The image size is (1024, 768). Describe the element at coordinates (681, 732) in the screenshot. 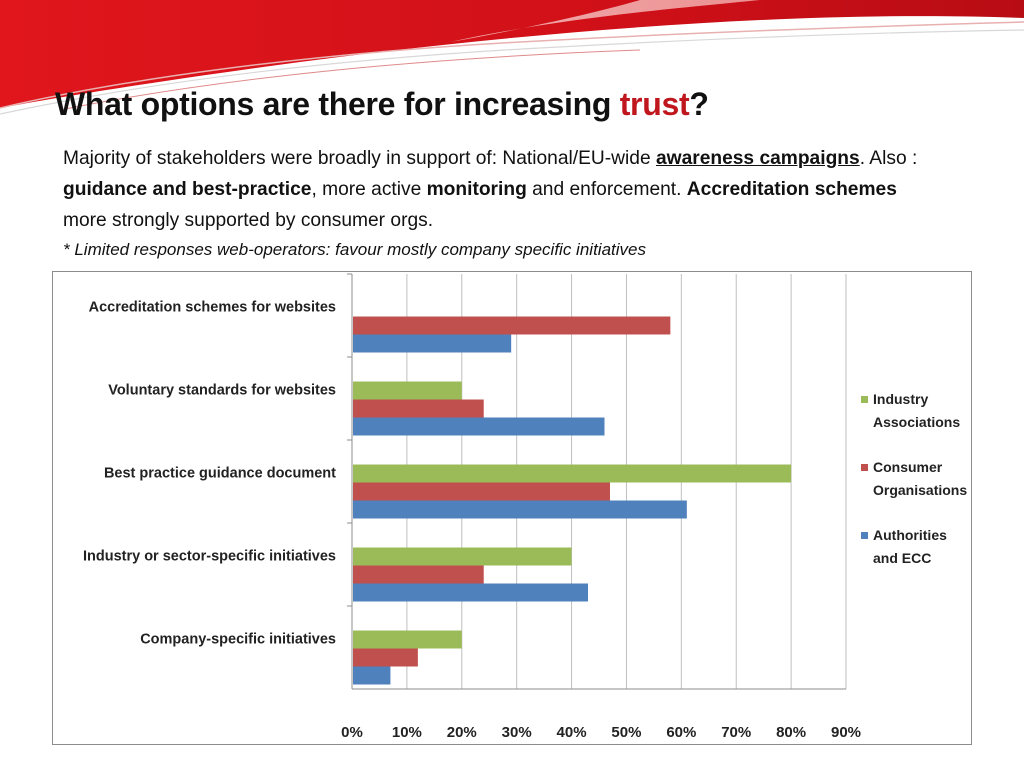

I see `x-tick-label: 60%` at that location.